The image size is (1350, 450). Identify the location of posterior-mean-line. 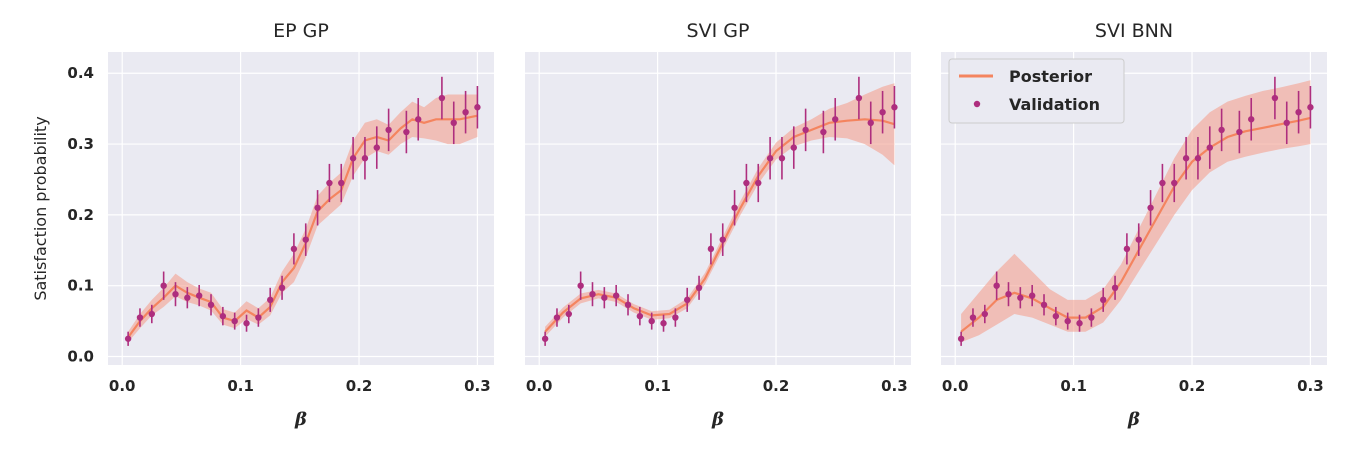
(302, 226).